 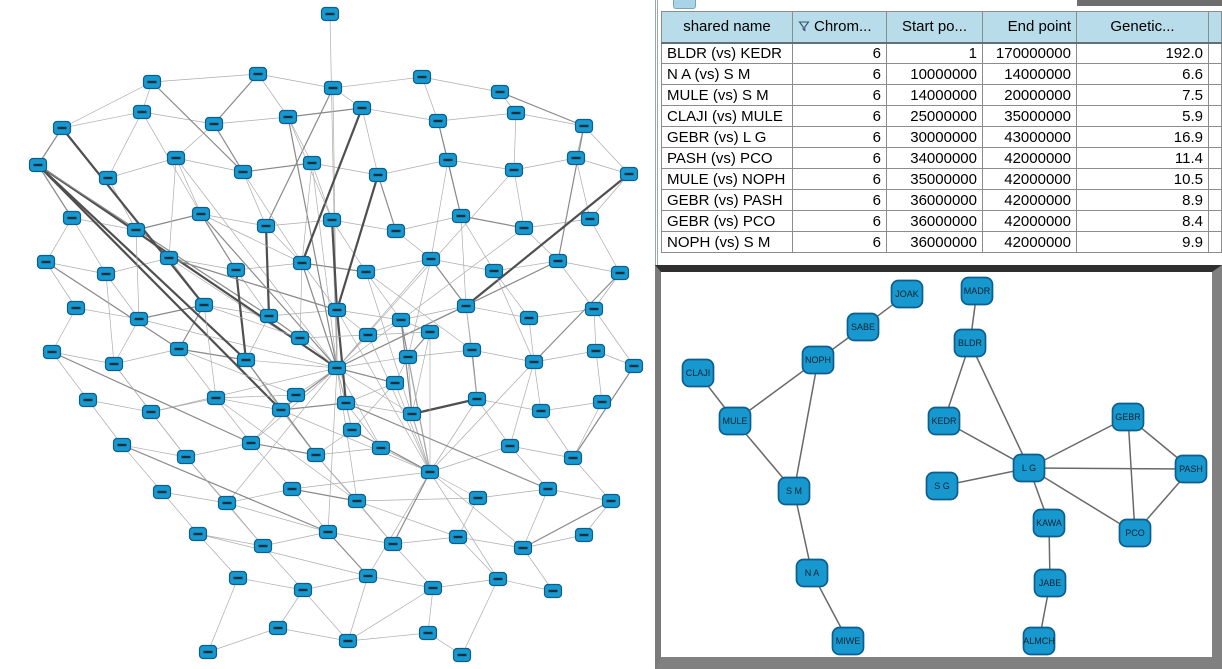 I want to click on table-cell: NOPH (vs) S M, so click(x=727, y=242).